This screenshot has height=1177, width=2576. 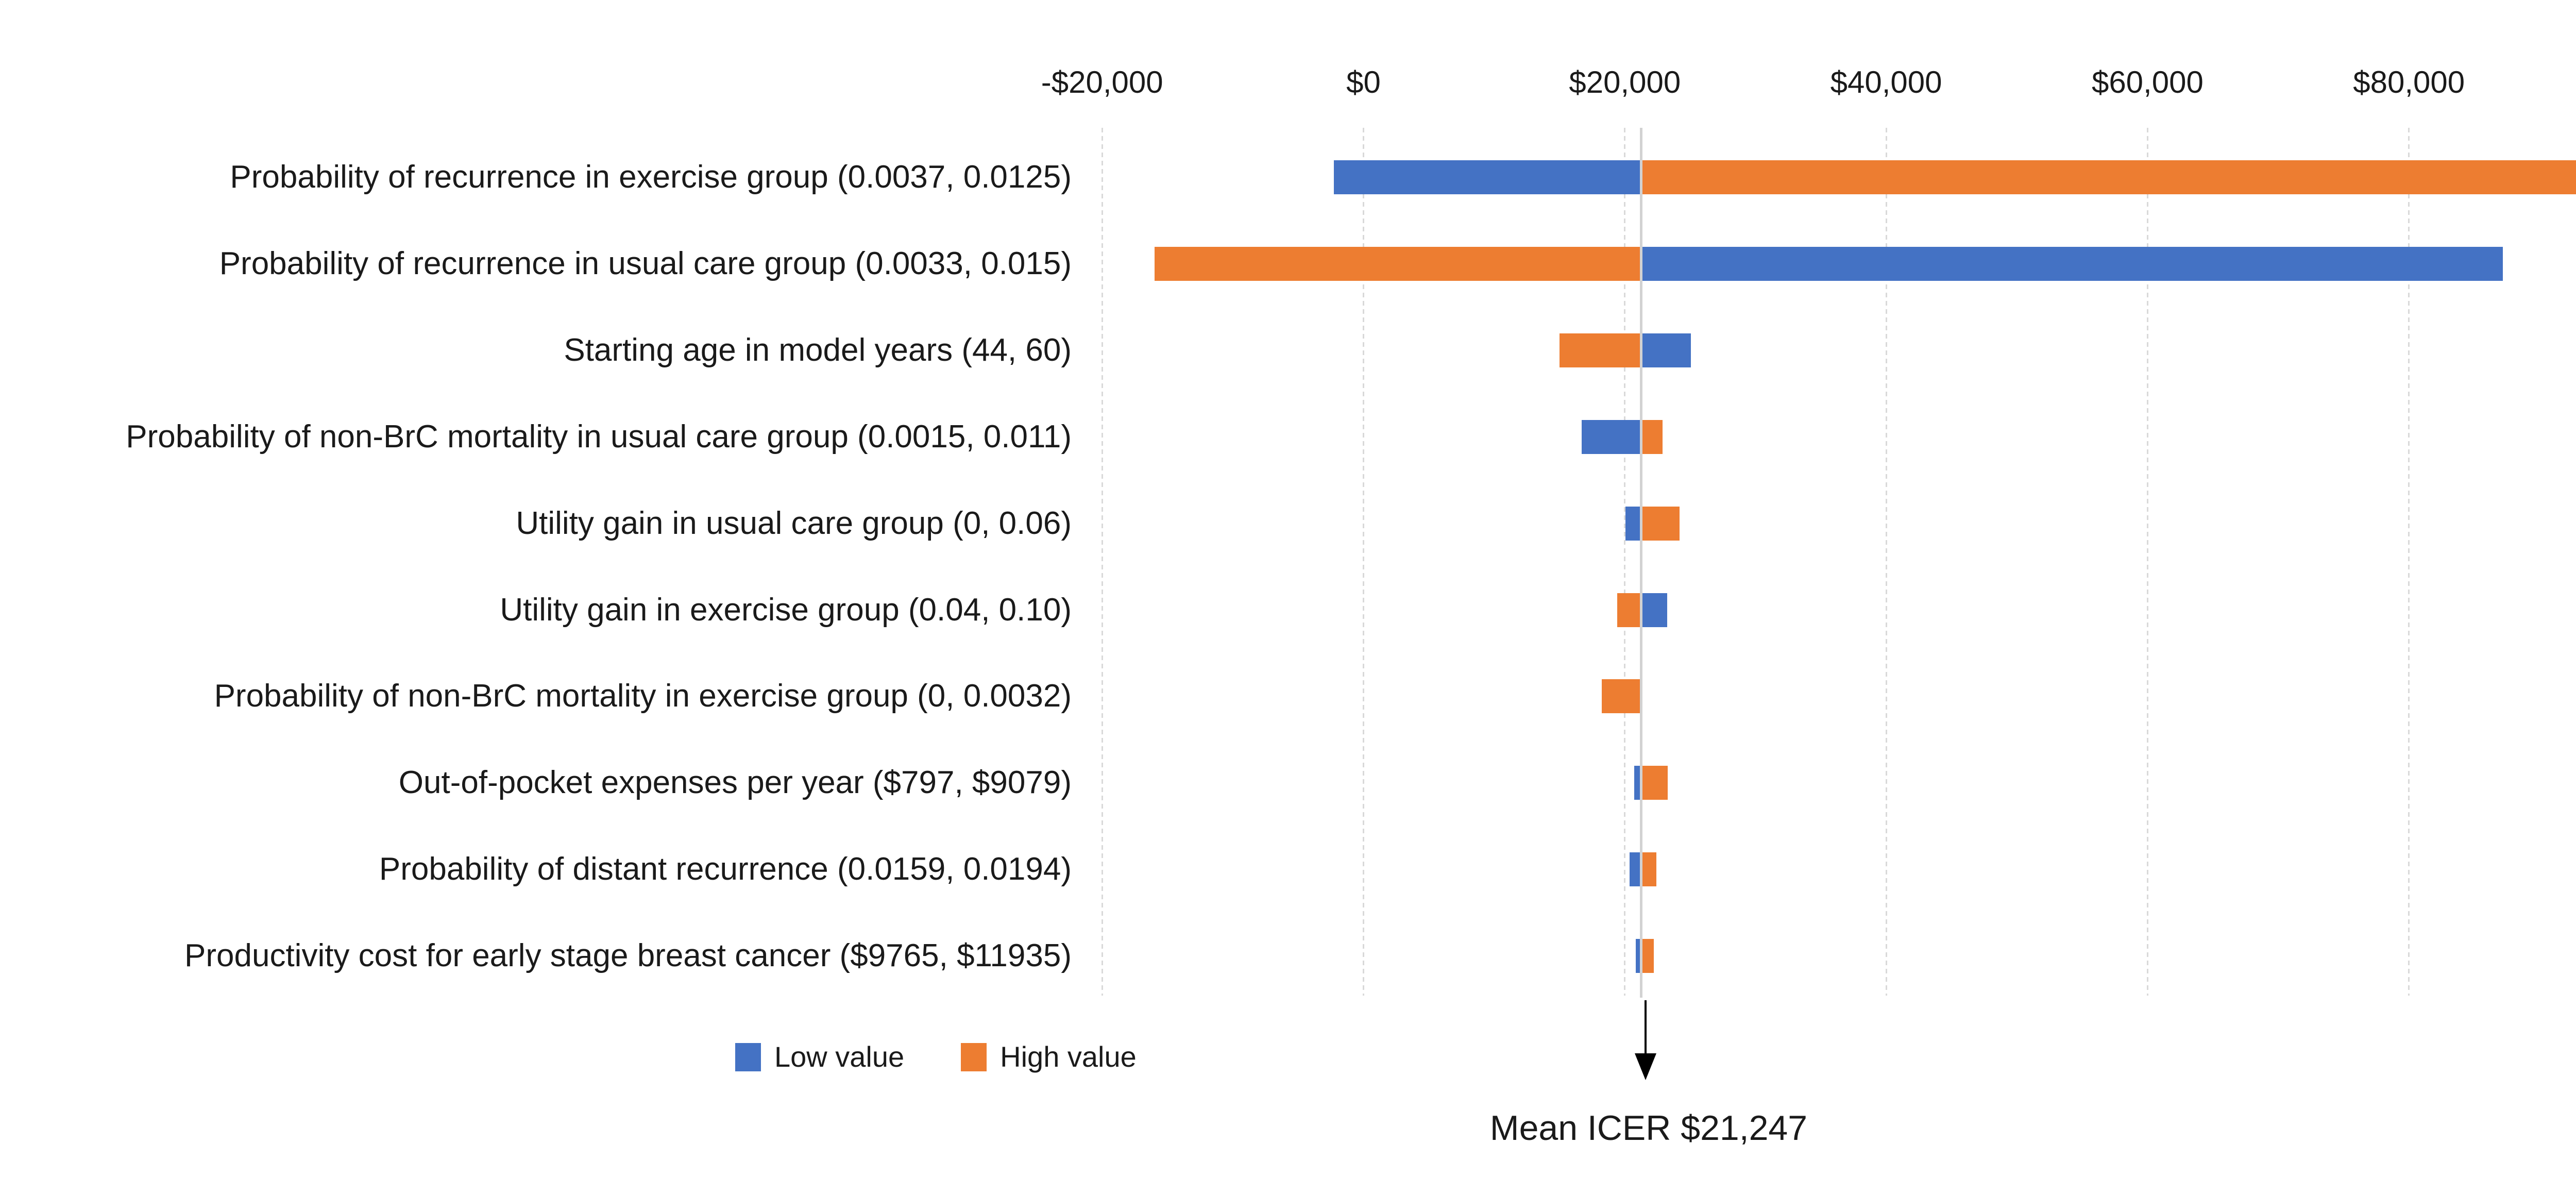 I want to click on legend-item-high-value: High value, so click(x=1049, y=1057).